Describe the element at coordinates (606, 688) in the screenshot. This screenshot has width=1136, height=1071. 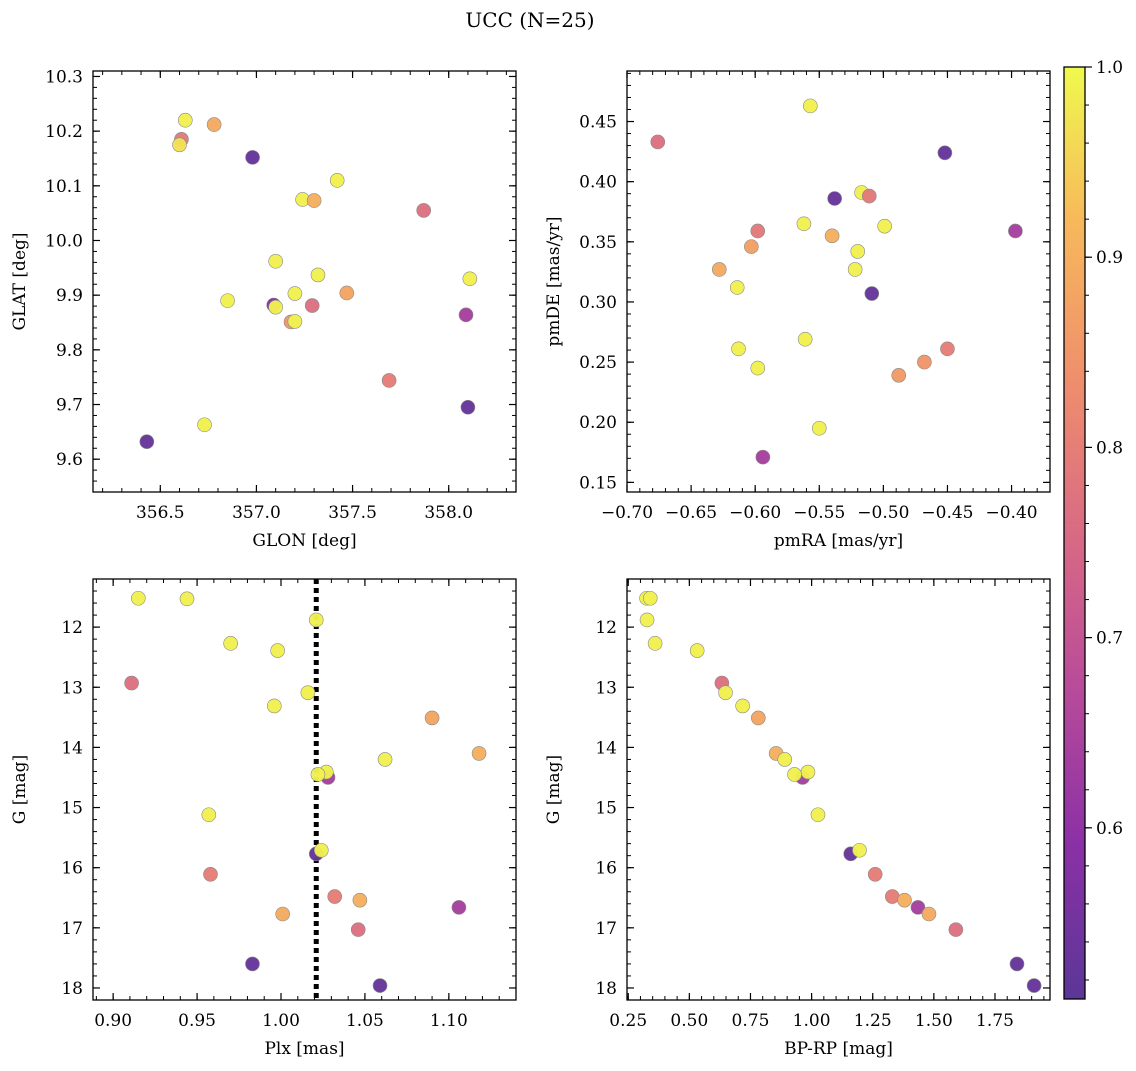
I see `y-tick-label: 13` at that location.